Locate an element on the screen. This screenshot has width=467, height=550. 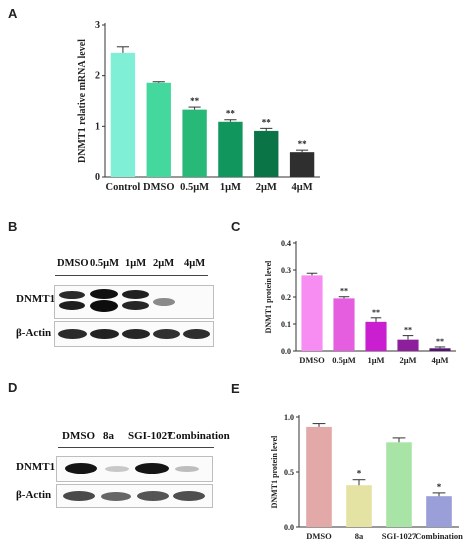
y-tick-label: 1 is located at coordinates (97, 126).